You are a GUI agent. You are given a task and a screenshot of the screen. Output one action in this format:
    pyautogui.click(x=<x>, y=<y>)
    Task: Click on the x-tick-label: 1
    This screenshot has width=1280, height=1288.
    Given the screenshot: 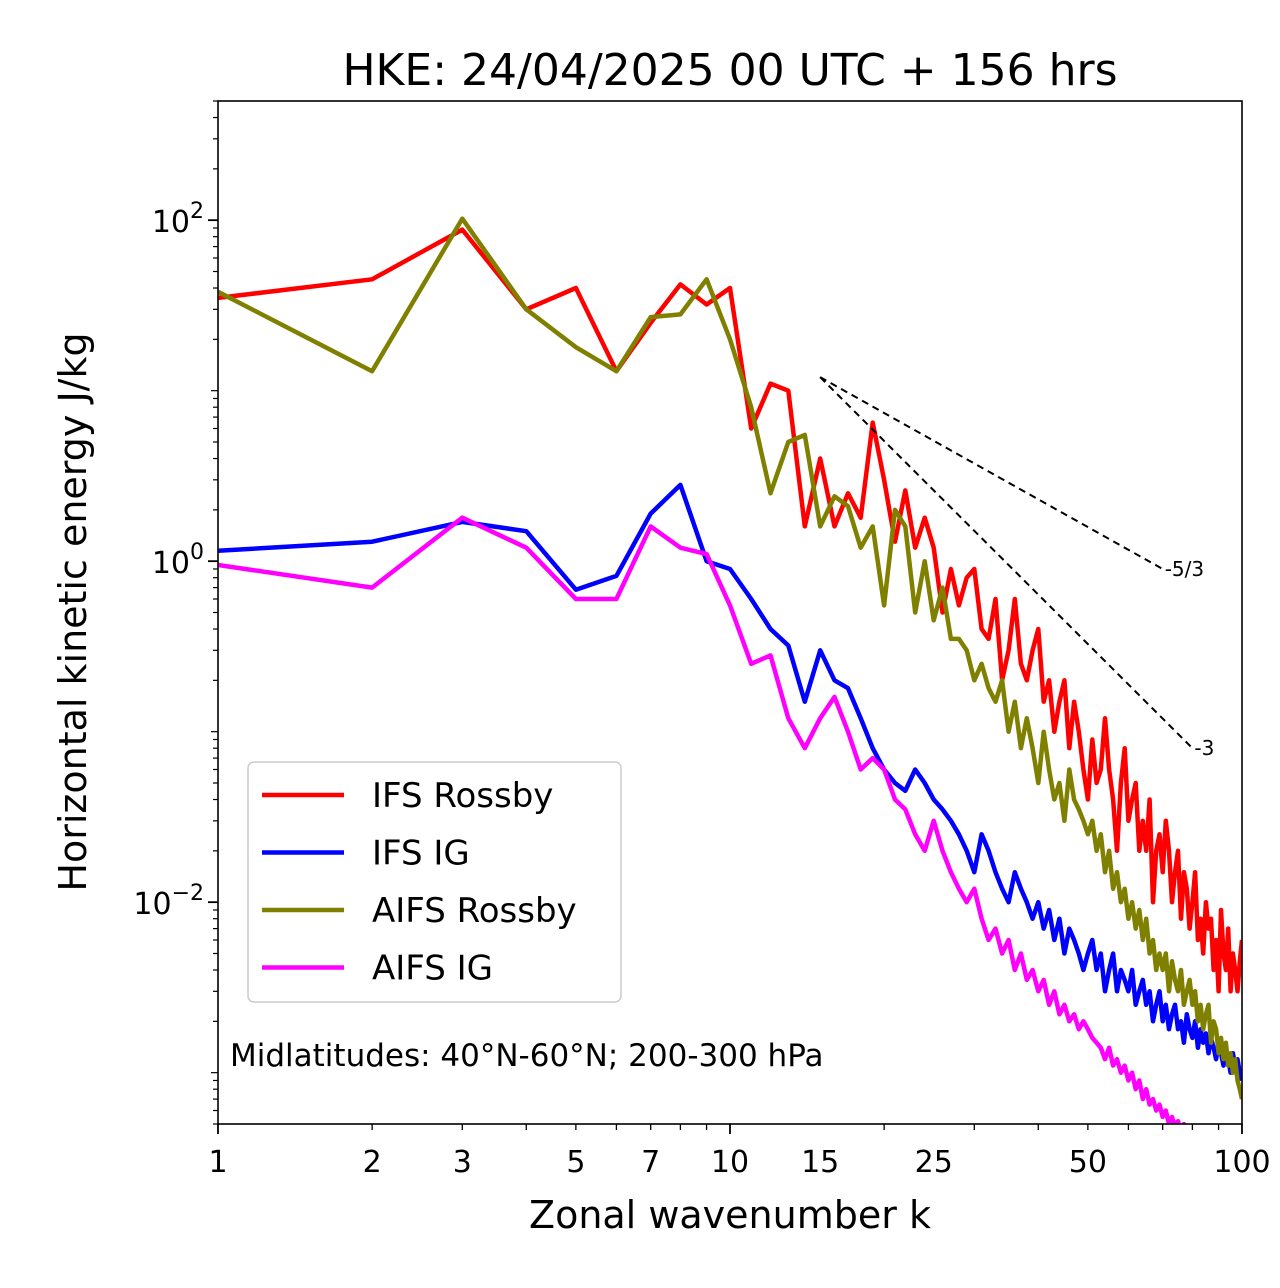 What is the action you would take?
    pyautogui.click(x=217, y=1162)
    